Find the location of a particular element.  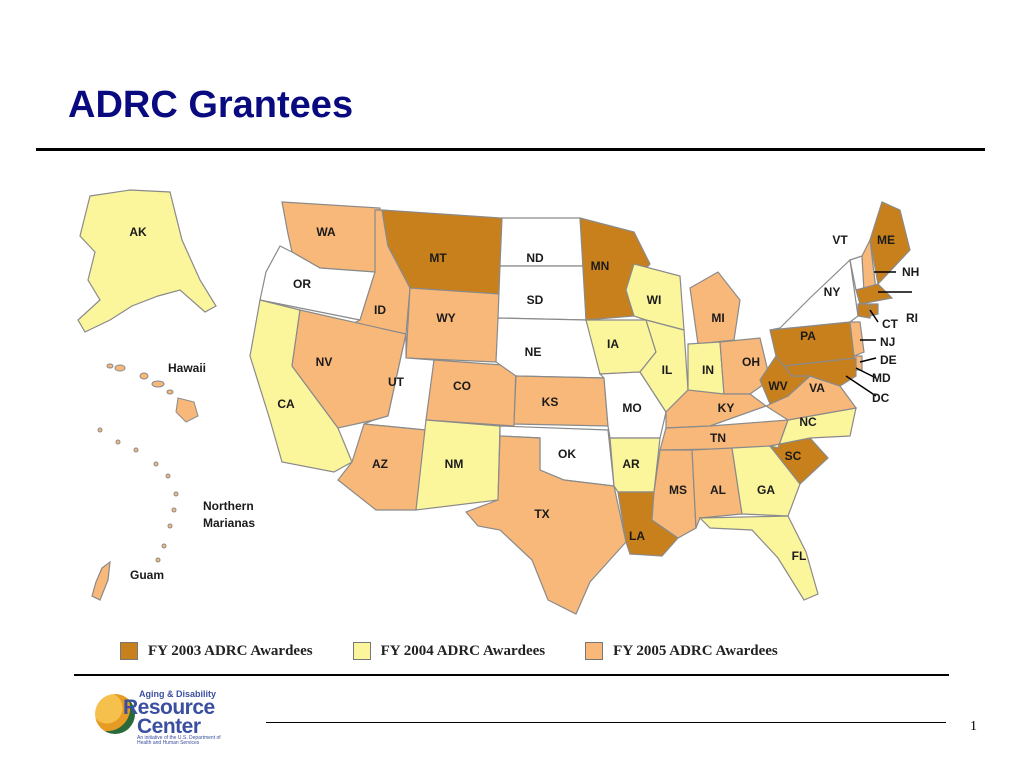

label-AR: AR is located at coordinates (631, 464).